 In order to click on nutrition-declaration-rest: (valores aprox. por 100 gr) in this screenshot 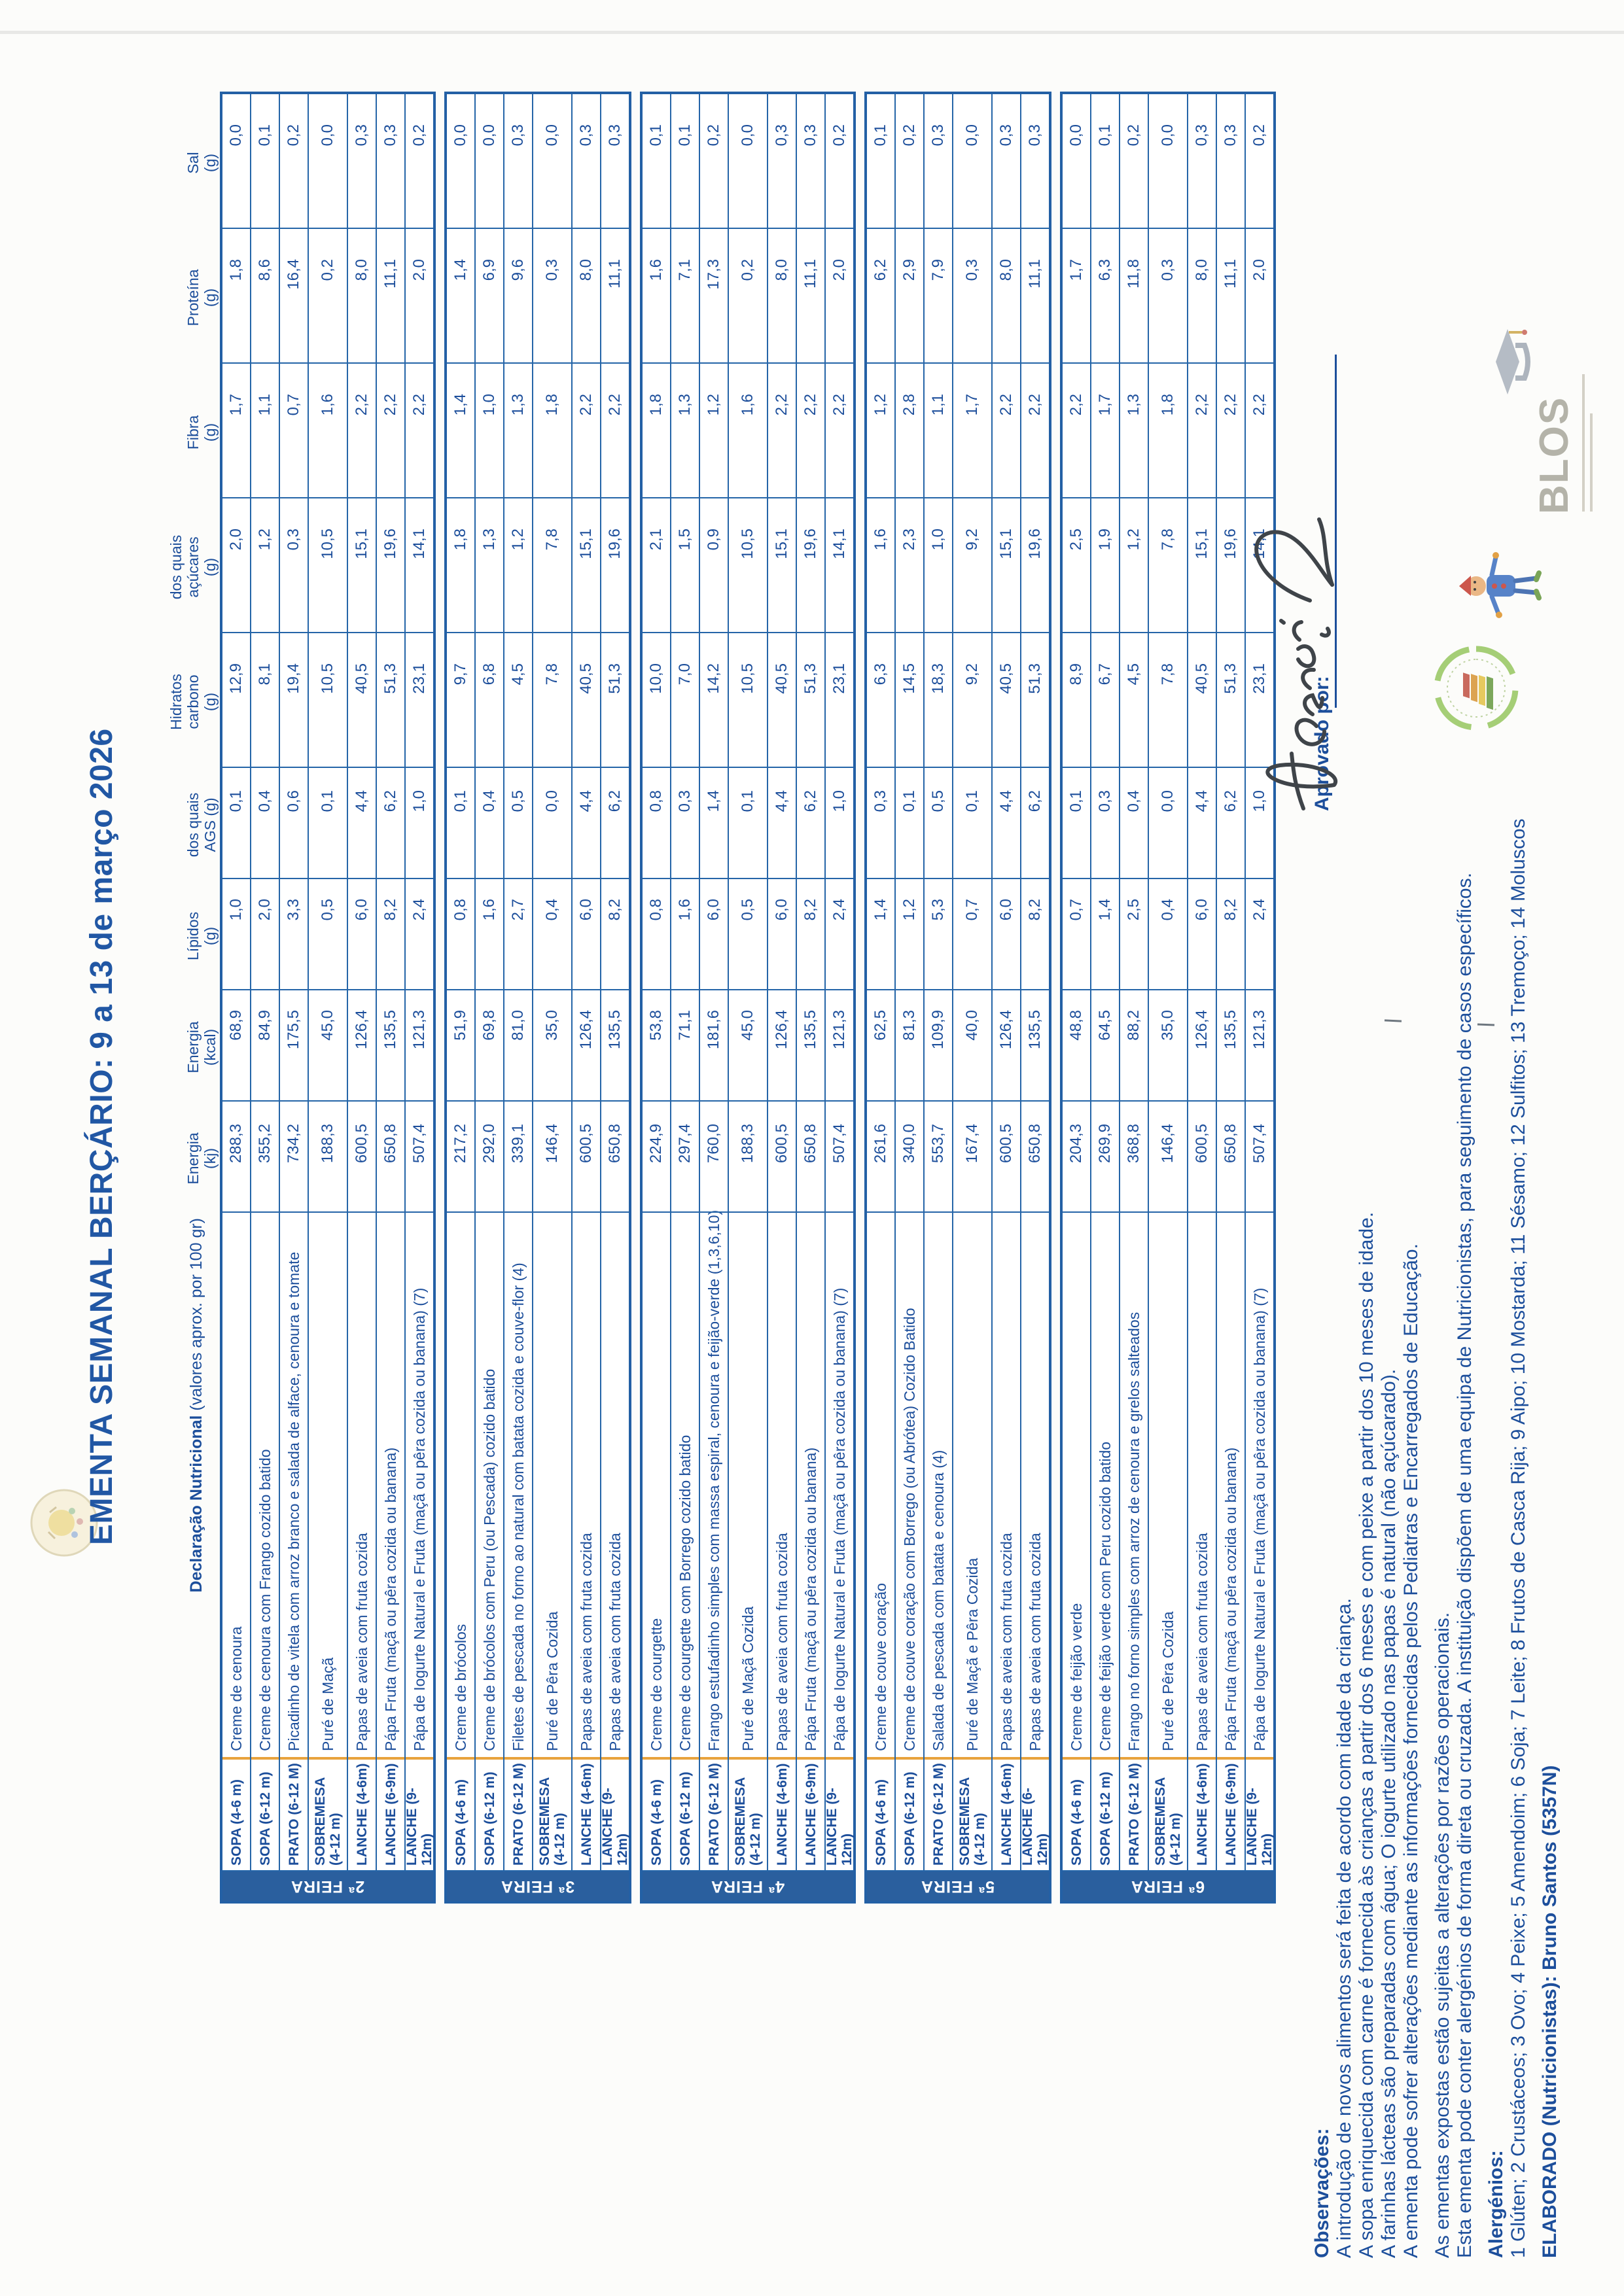, I will do `click(196, 1317)`.